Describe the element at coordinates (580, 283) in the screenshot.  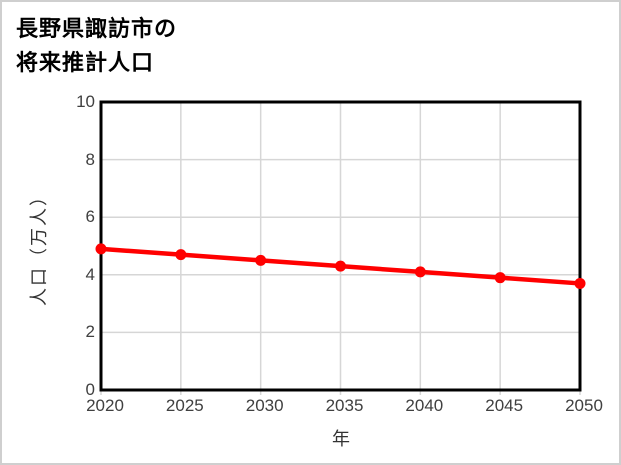
I see `data-point-2050` at that location.